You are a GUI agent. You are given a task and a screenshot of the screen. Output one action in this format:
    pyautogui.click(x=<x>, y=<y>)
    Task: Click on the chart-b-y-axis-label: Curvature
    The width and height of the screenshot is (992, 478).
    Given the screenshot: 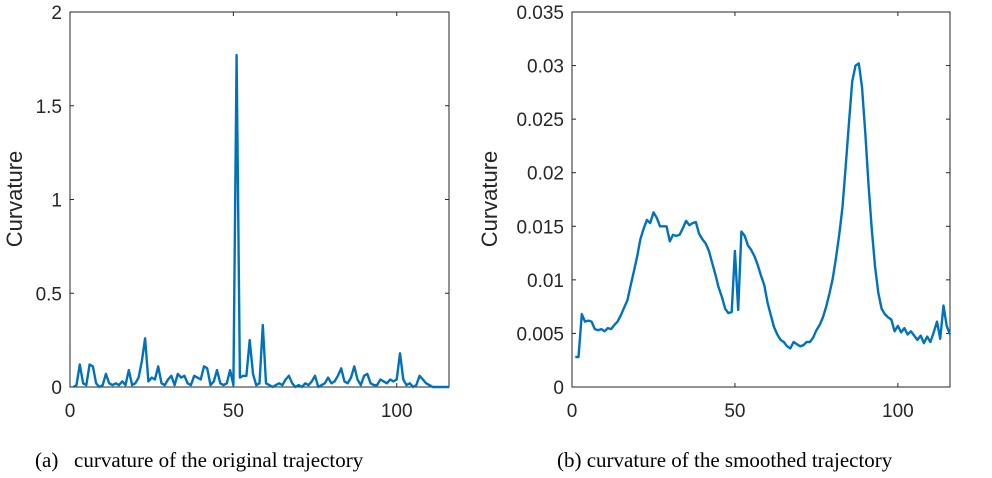 What is the action you would take?
    pyautogui.click(x=489, y=199)
    